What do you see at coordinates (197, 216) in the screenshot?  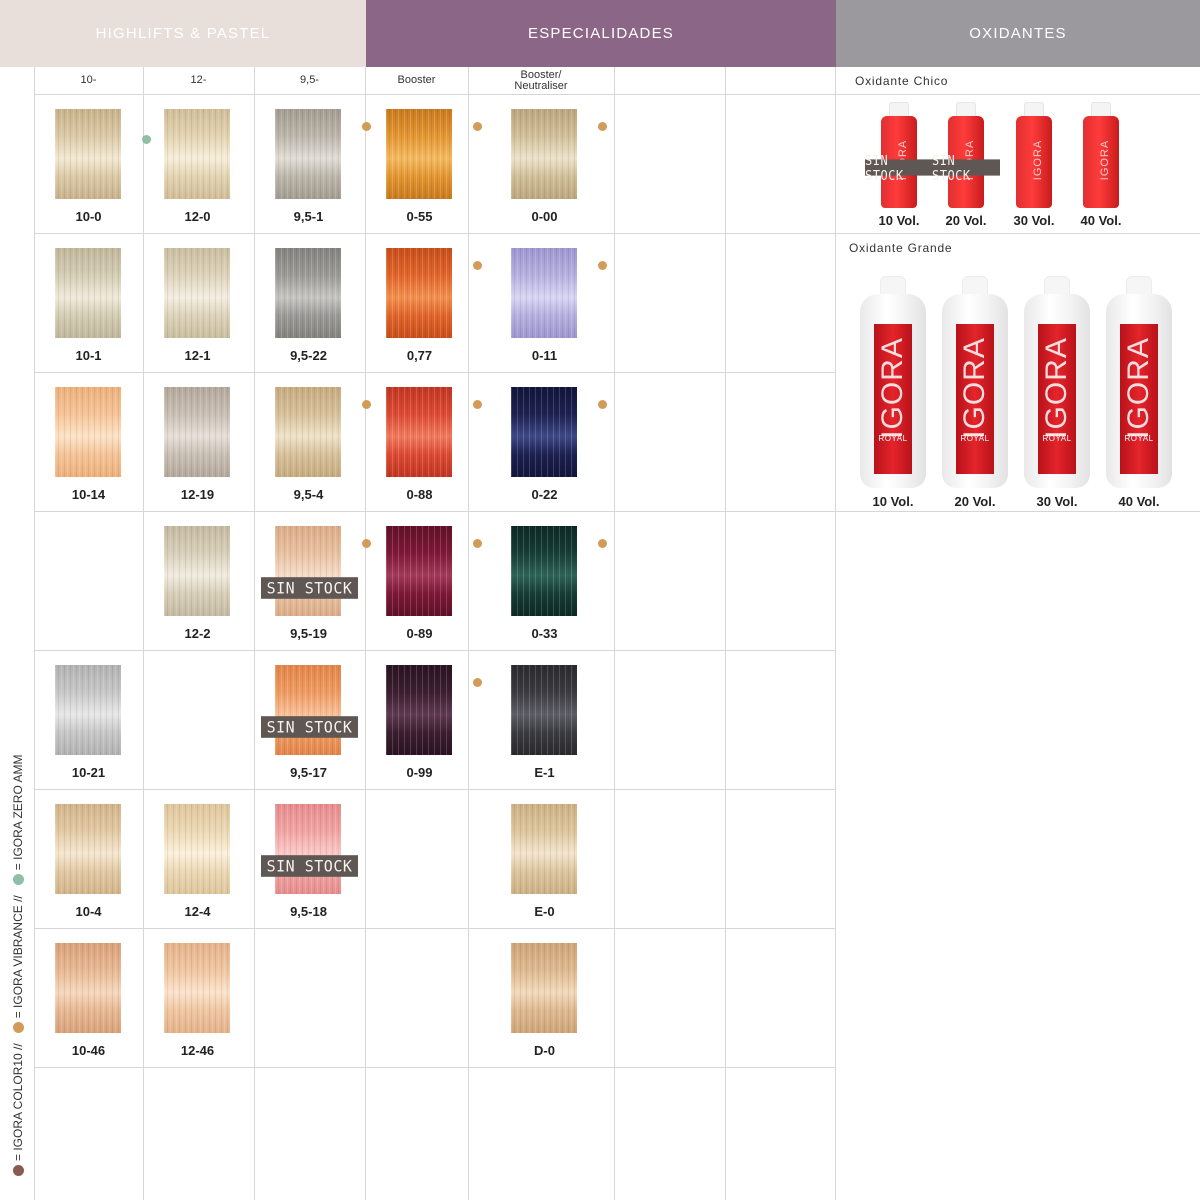 I see `swatch-code: 12-0` at bounding box center [197, 216].